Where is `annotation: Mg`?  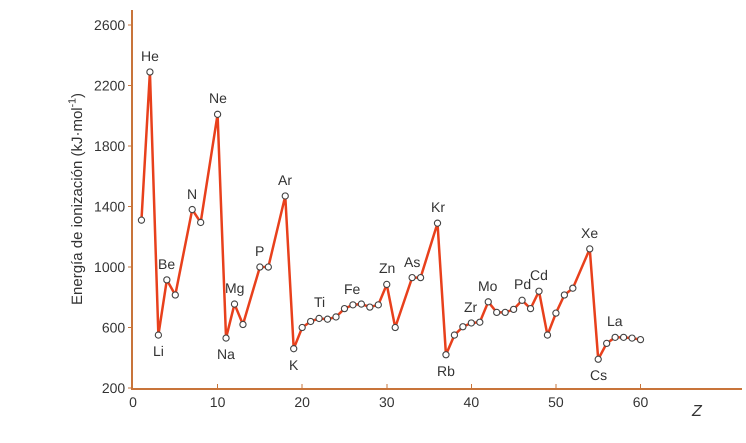 annotation: Mg is located at coordinates (234, 288).